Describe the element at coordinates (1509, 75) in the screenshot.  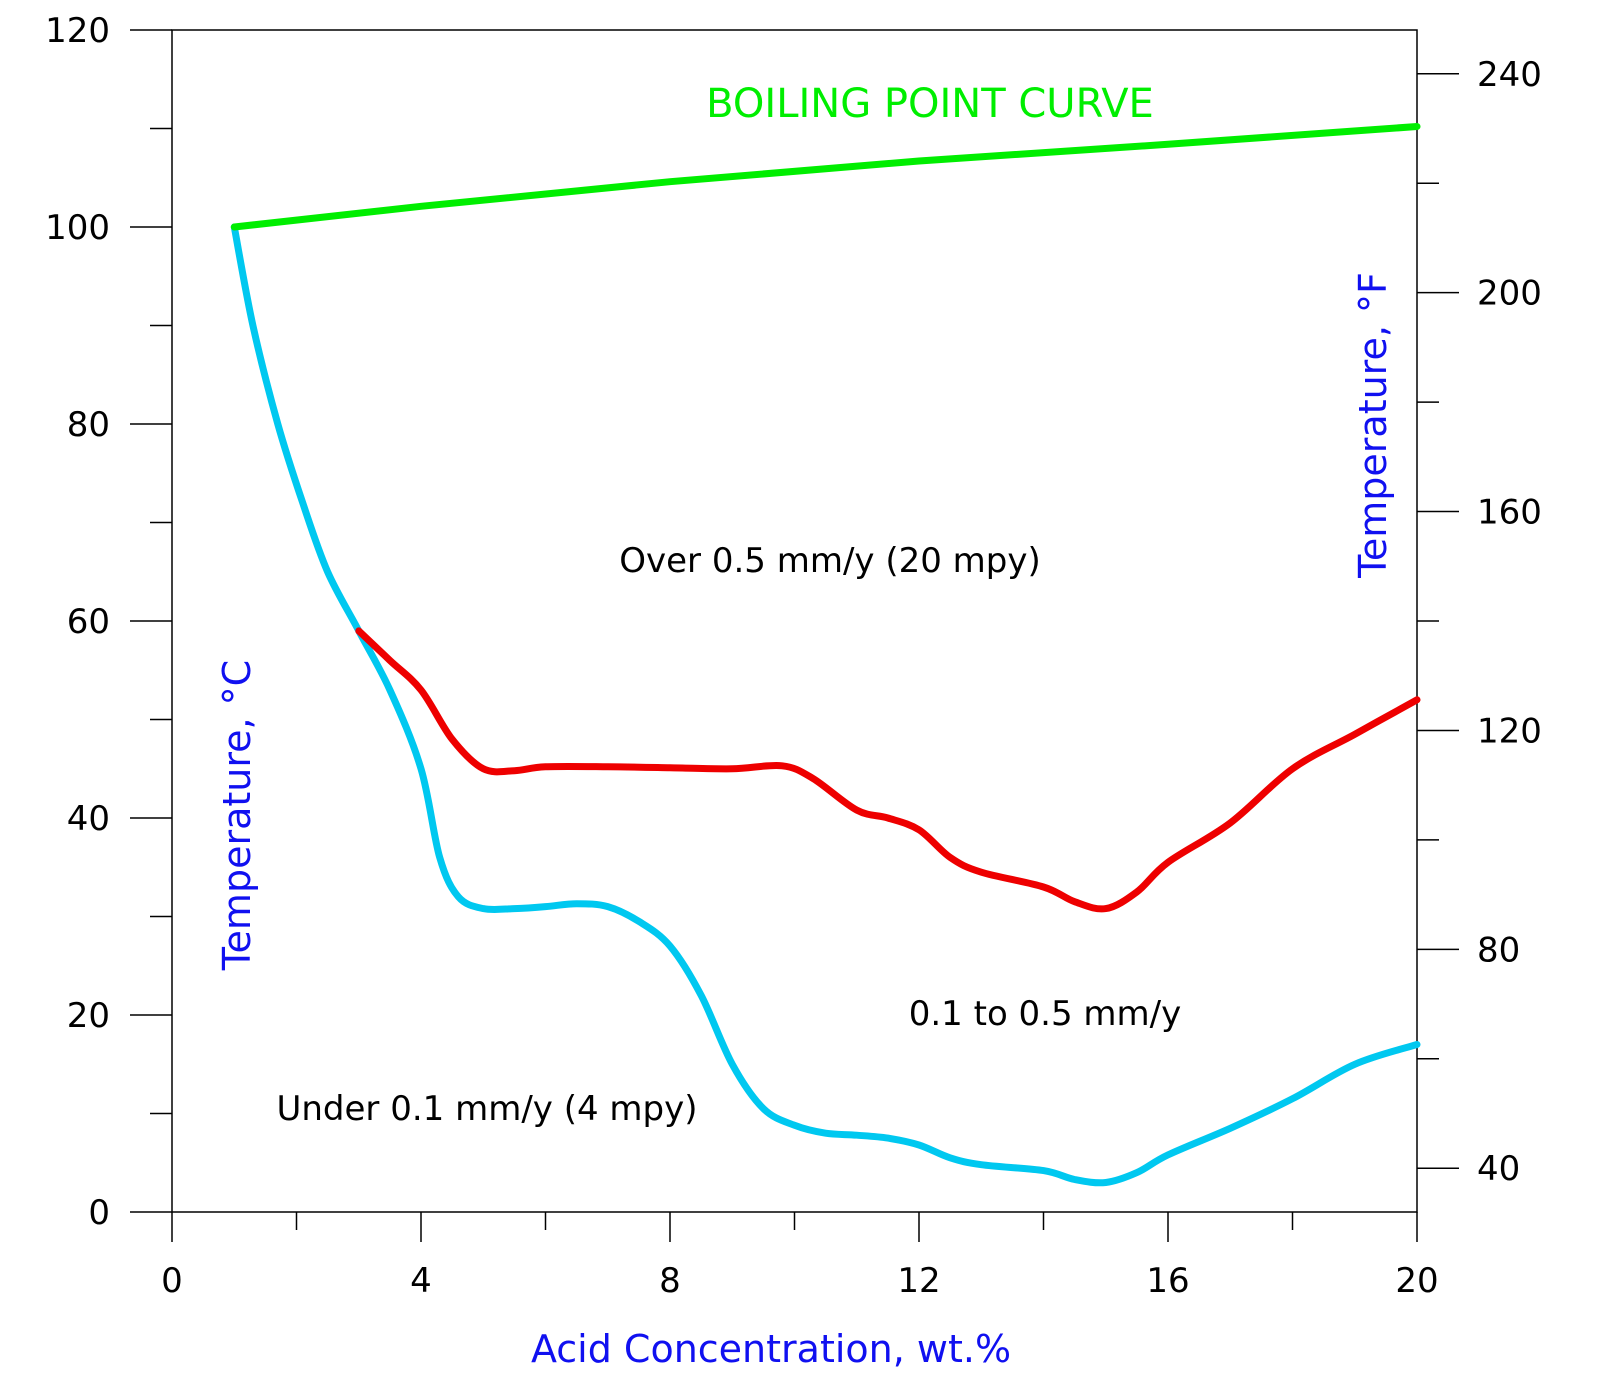
I see `y2-tick-label: 240` at that location.